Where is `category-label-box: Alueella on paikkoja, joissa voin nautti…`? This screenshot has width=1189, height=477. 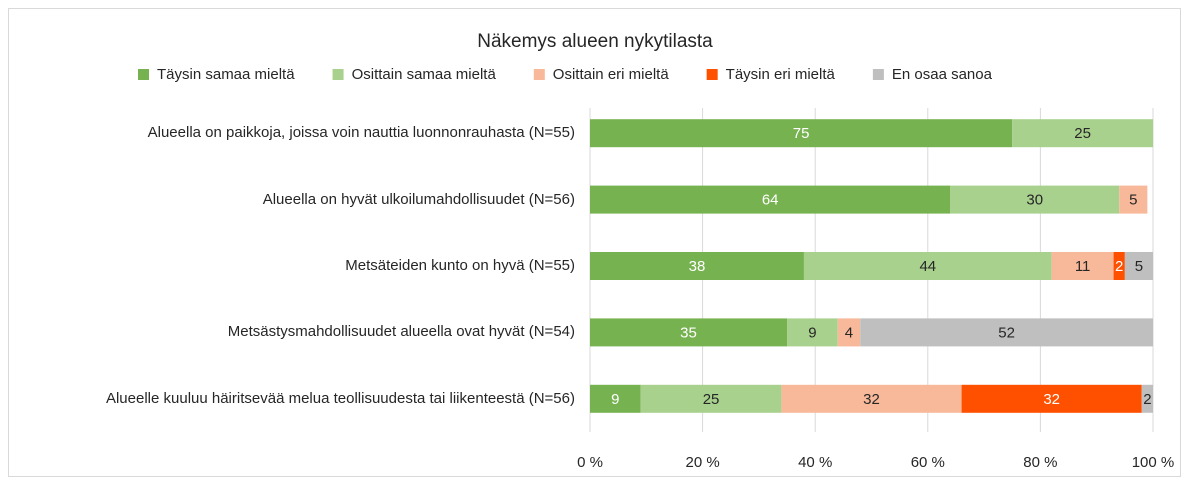 category-label-box: Alueella on paikkoja, joissa voin nautti… is located at coordinates (290, 133).